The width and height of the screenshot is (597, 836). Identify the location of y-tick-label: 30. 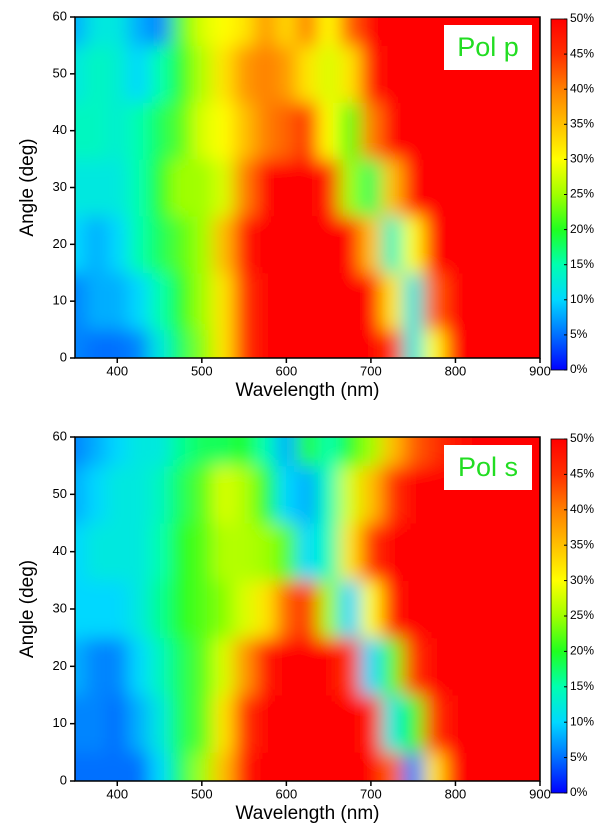
(60, 607).